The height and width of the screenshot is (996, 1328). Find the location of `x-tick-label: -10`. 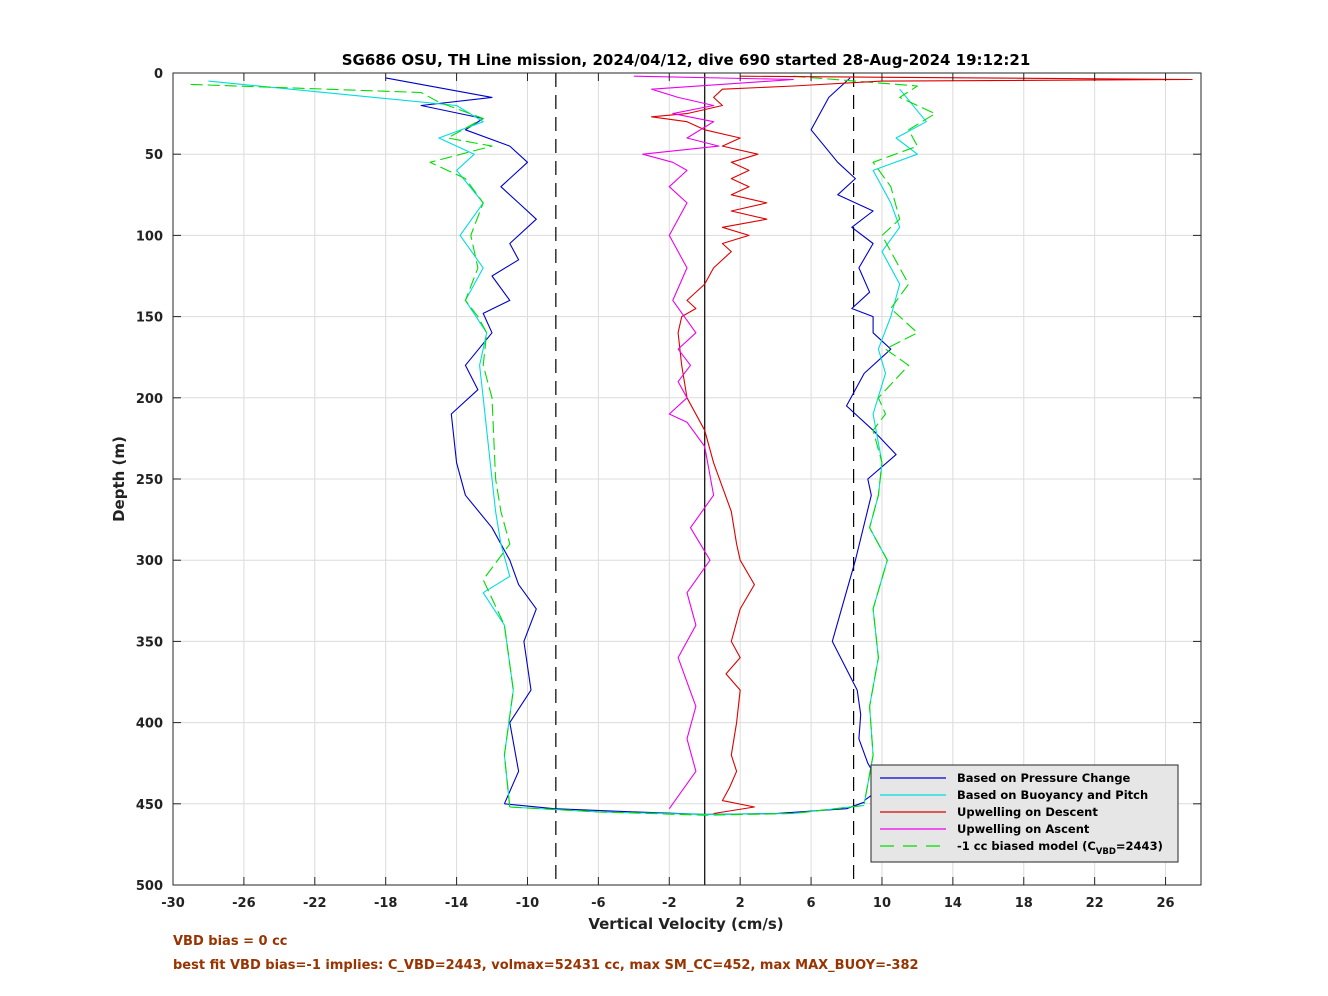

x-tick-label: -10 is located at coordinates (528, 903).